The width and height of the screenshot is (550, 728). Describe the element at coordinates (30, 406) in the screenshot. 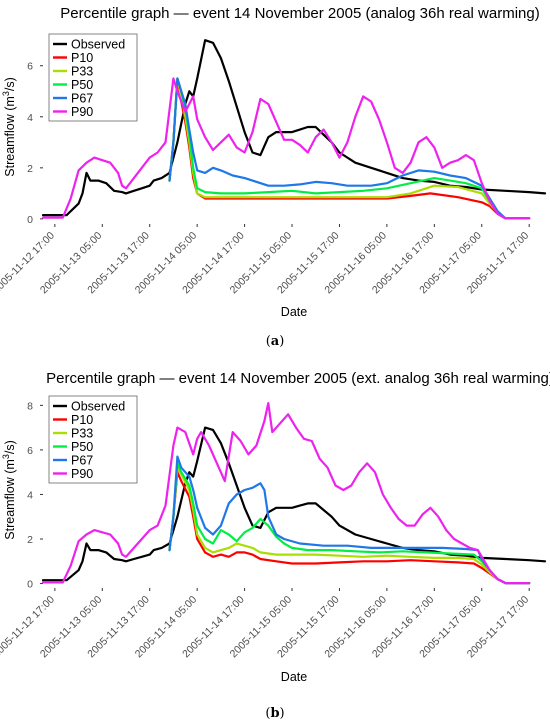

I see `y-tick-label: 8` at that location.